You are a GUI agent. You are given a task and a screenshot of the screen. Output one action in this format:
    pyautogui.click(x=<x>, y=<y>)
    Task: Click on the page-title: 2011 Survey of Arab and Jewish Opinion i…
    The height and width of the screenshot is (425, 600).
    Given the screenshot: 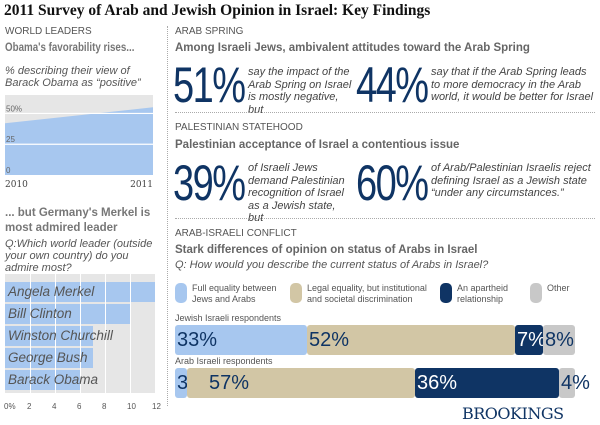 What is the action you would take?
    pyautogui.click(x=217, y=10)
    